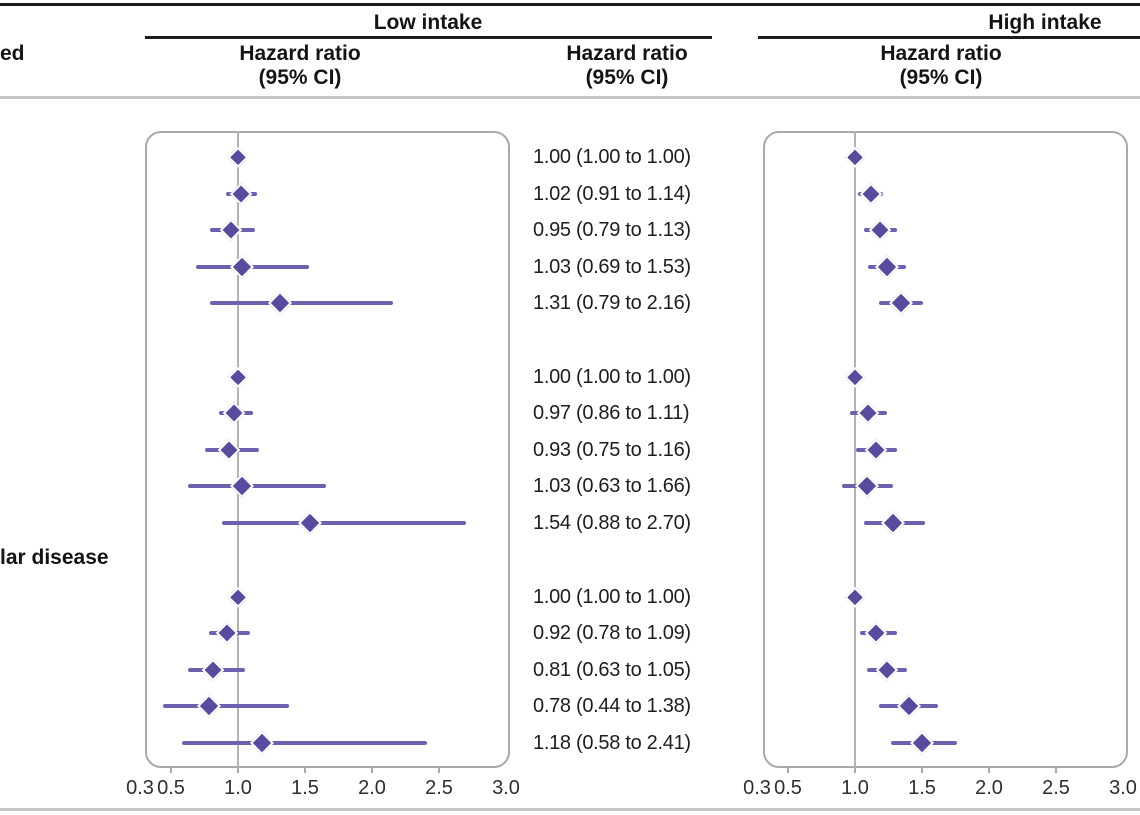 The image size is (1140, 815). What do you see at coordinates (506, 788) in the screenshot?
I see `axis-tick-label-low: 3.0` at bounding box center [506, 788].